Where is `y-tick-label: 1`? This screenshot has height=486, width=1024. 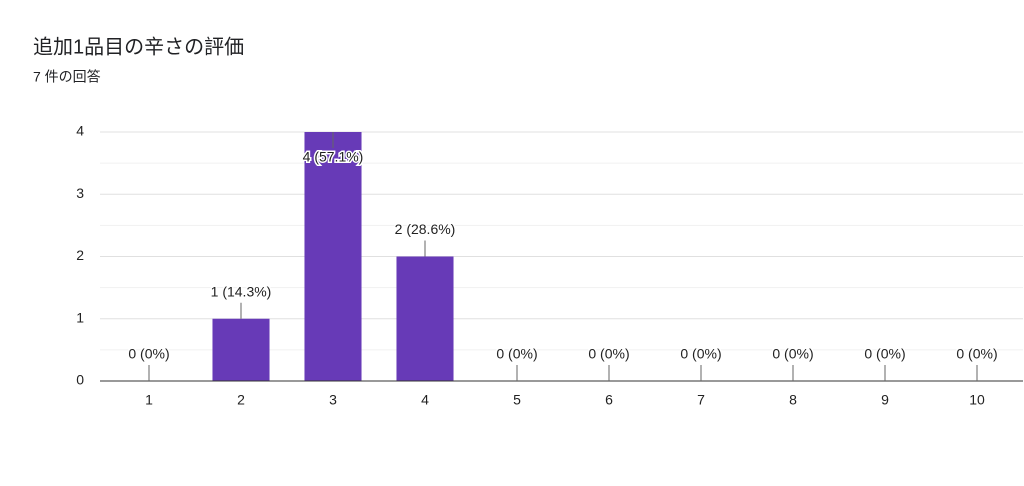
y-tick-label: 1 is located at coordinates (80, 317).